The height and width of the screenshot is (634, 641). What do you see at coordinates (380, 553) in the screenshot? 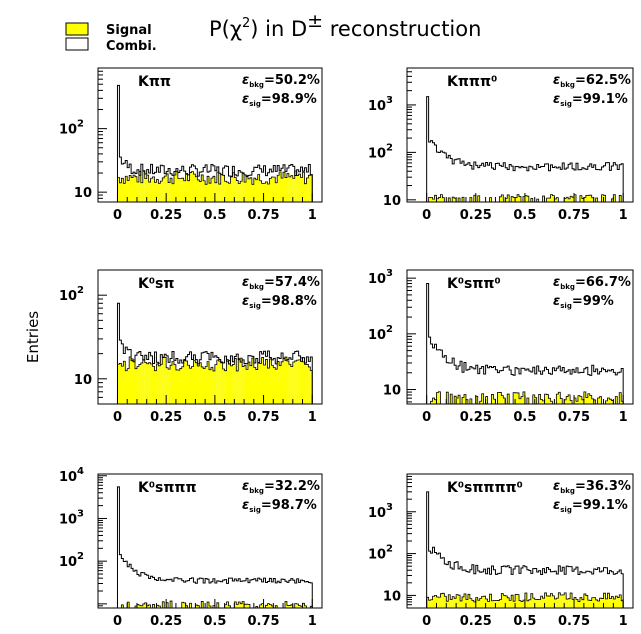
I see `y-tick-label: 10²` at bounding box center [380, 553].